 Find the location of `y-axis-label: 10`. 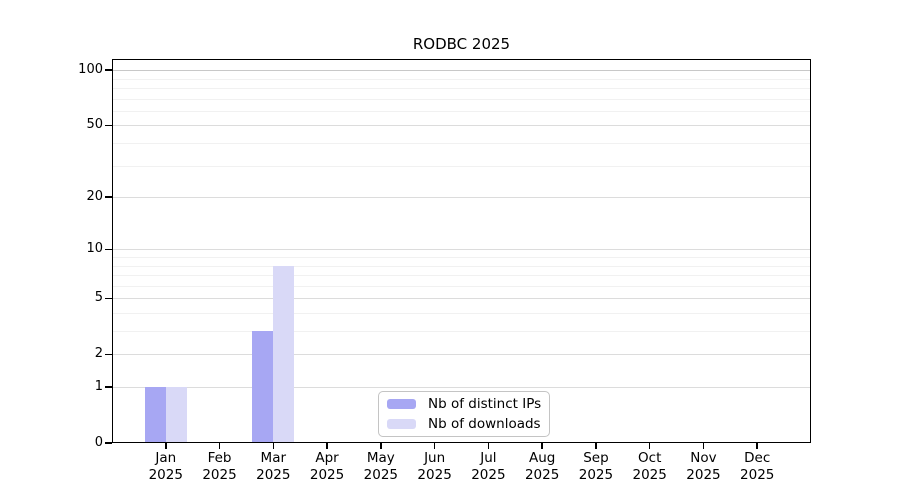

y-axis-label: 10 is located at coordinates (94, 249).